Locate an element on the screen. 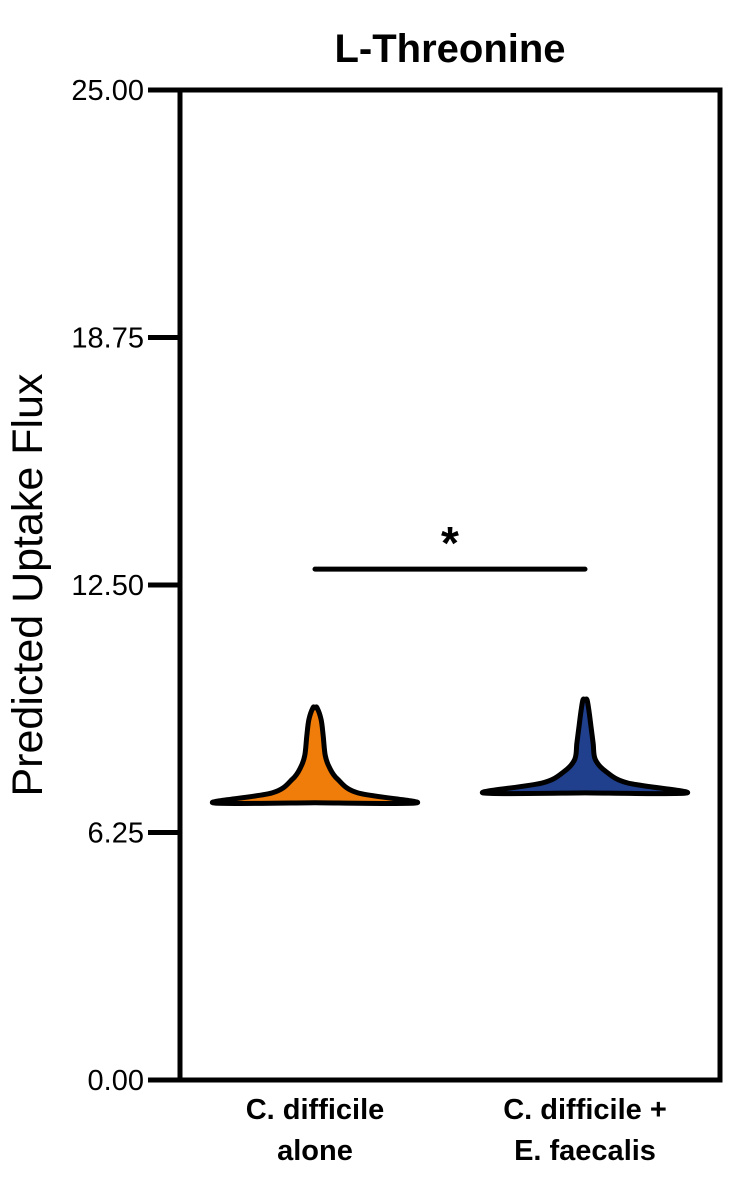 Image resolution: width=750 pixels, height=1200 pixels. x-tick-label-line: C. difficile + is located at coordinates (585, 1110).